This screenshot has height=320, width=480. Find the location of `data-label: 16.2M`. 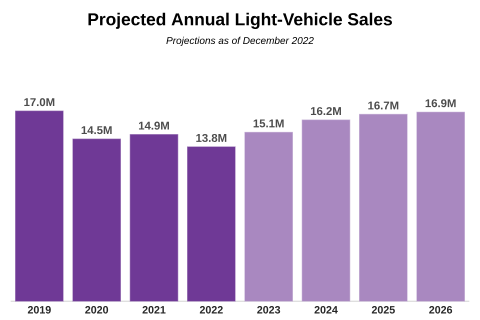

data-label: 16.2M is located at coordinates (325, 111).